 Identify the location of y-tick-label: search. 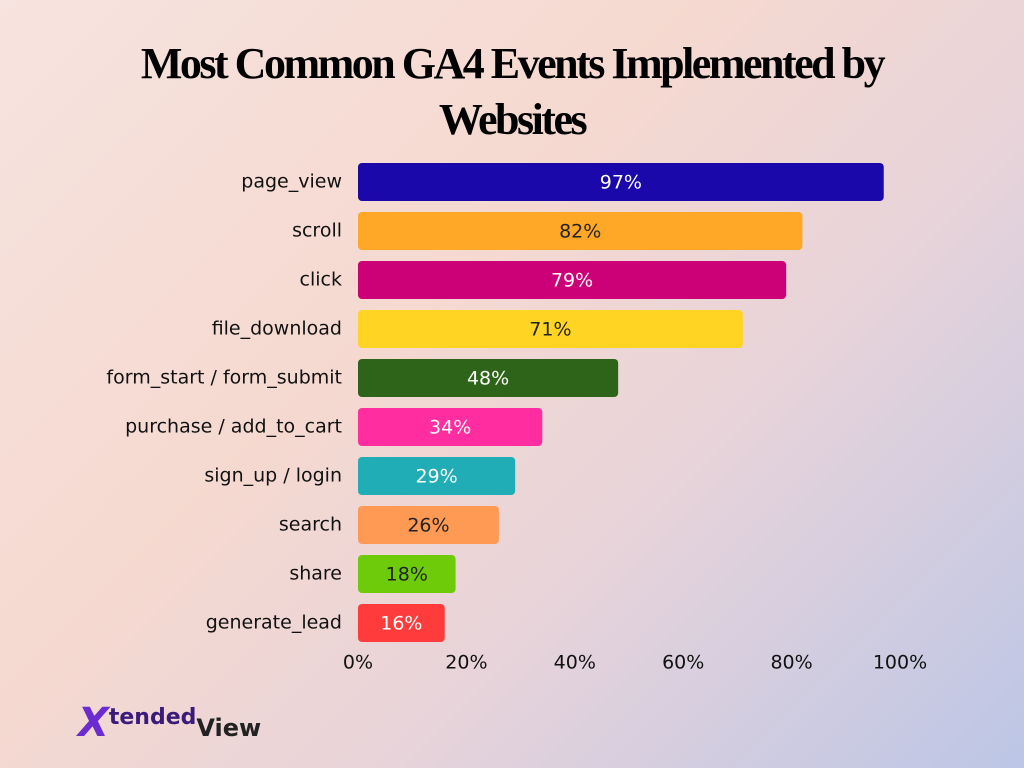
(310, 525).